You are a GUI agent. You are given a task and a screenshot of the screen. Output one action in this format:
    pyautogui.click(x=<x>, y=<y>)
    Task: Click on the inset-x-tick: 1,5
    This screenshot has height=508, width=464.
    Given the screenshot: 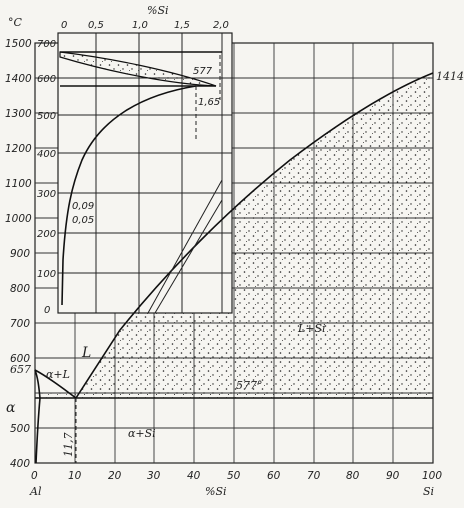 What is the action you would take?
    pyautogui.click(x=182, y=25)
    